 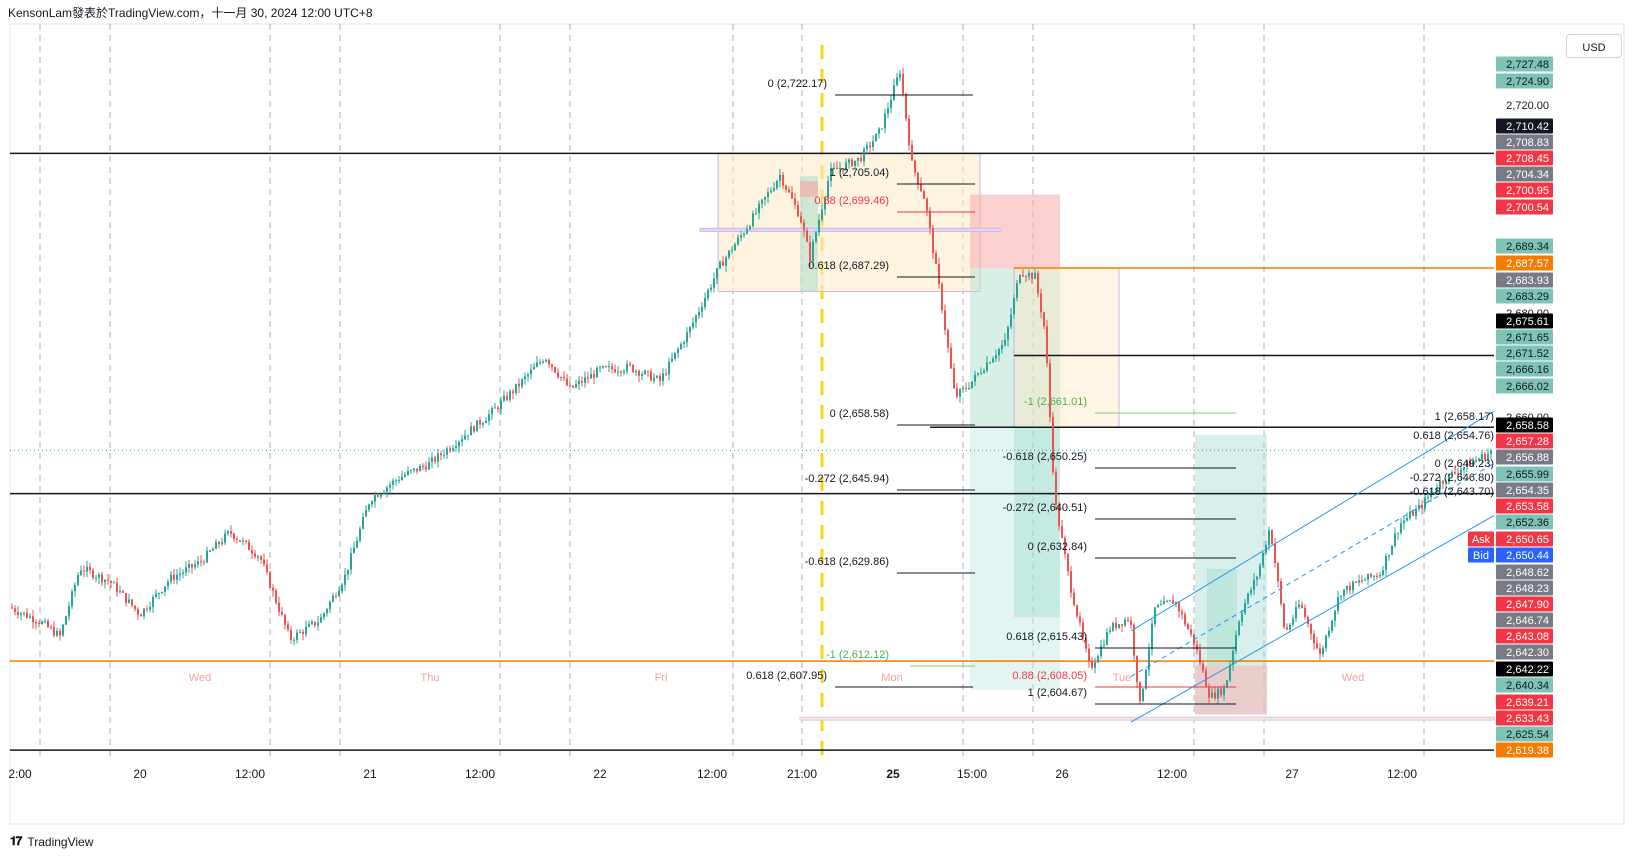 I want to click on price-badge-label: 2,619.38, so click(x=1527, y=751).